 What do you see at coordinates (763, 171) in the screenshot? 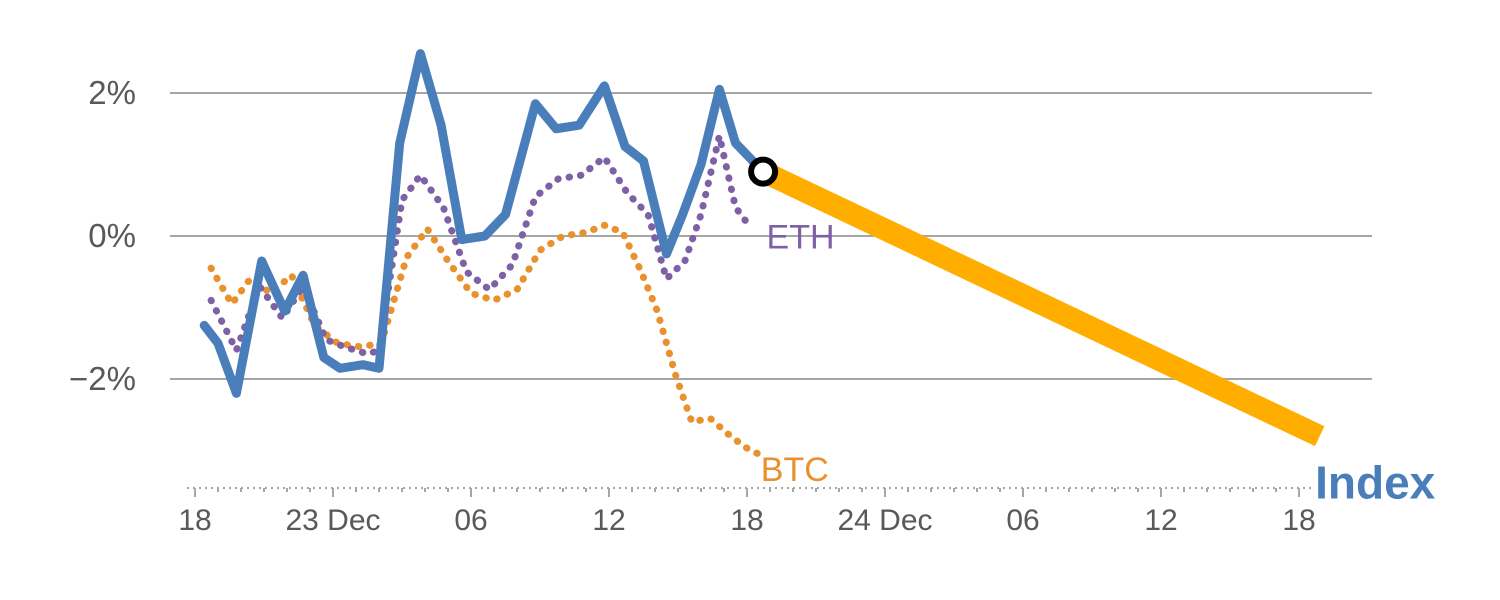
I see `index-endpoint-marker` at bounding box center [763, 171].